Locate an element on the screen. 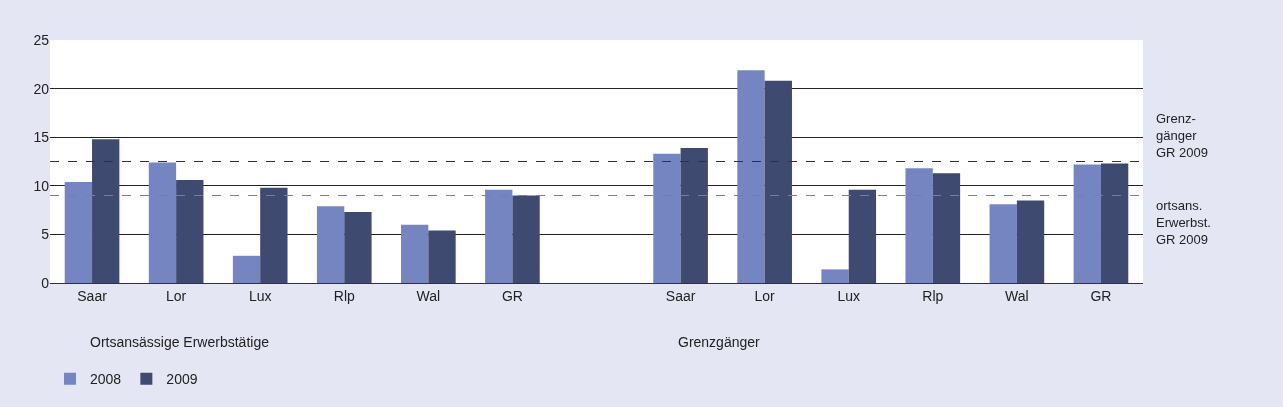 This screenshot has height=407, width=1283. text: Grenzgänger is located at coordinates (719, 342).